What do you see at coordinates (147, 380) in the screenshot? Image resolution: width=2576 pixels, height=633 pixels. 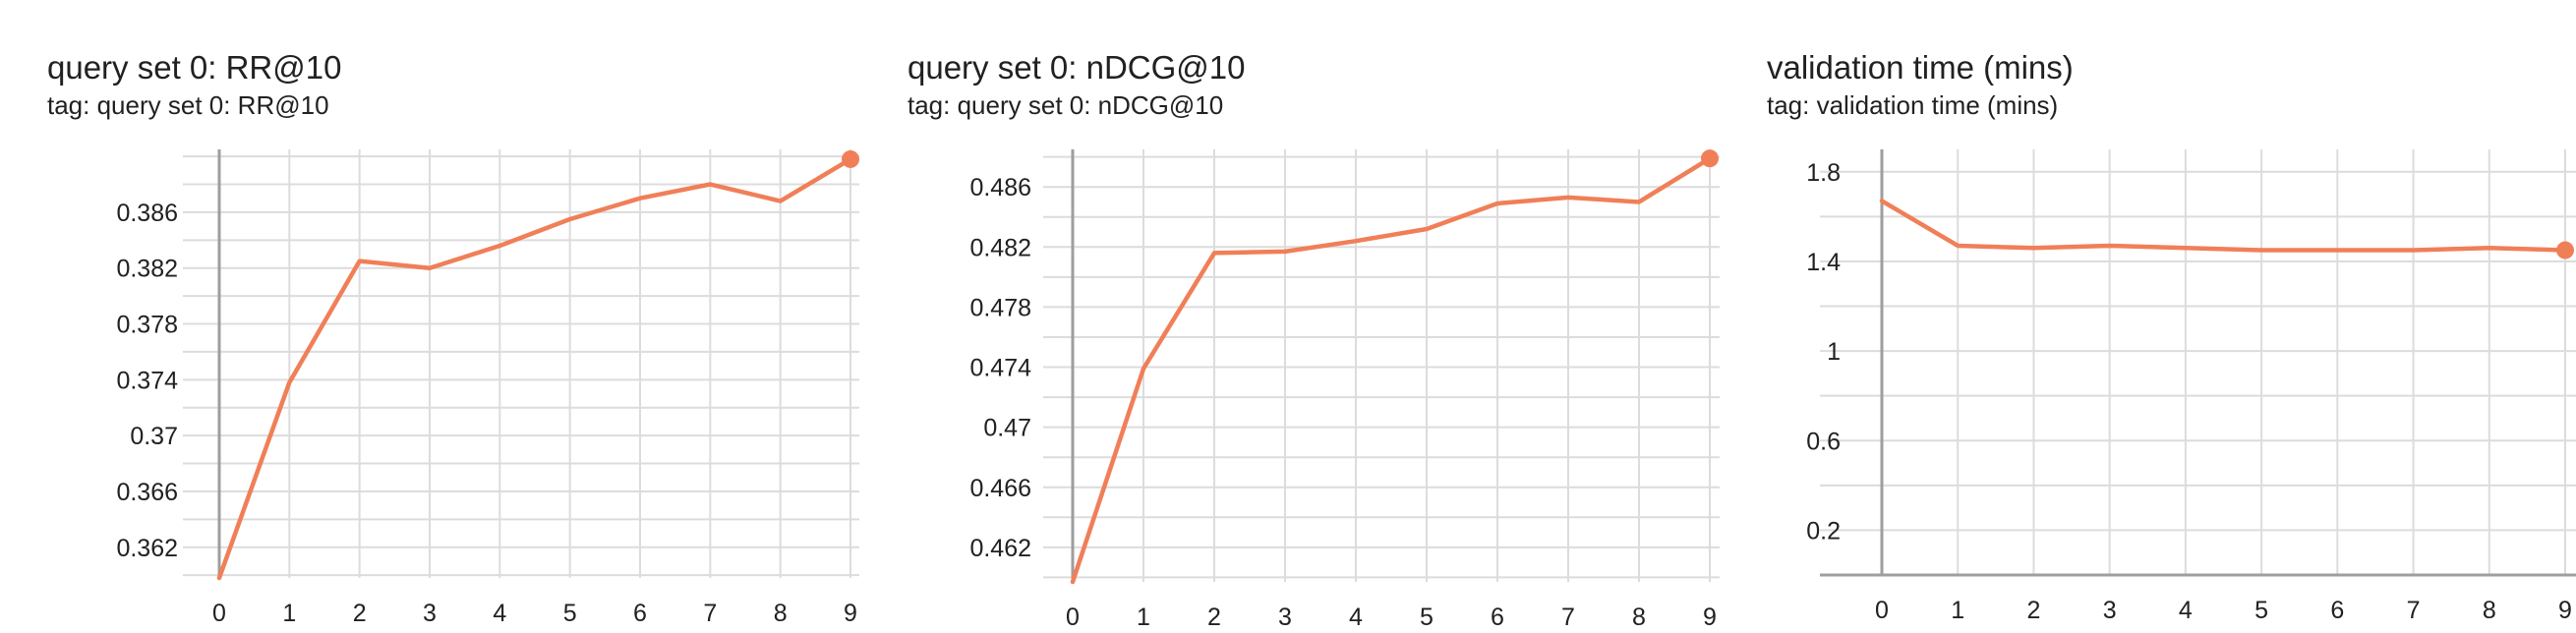 I see `y-tick-label: 0.374` at bounding box center [147, 380].